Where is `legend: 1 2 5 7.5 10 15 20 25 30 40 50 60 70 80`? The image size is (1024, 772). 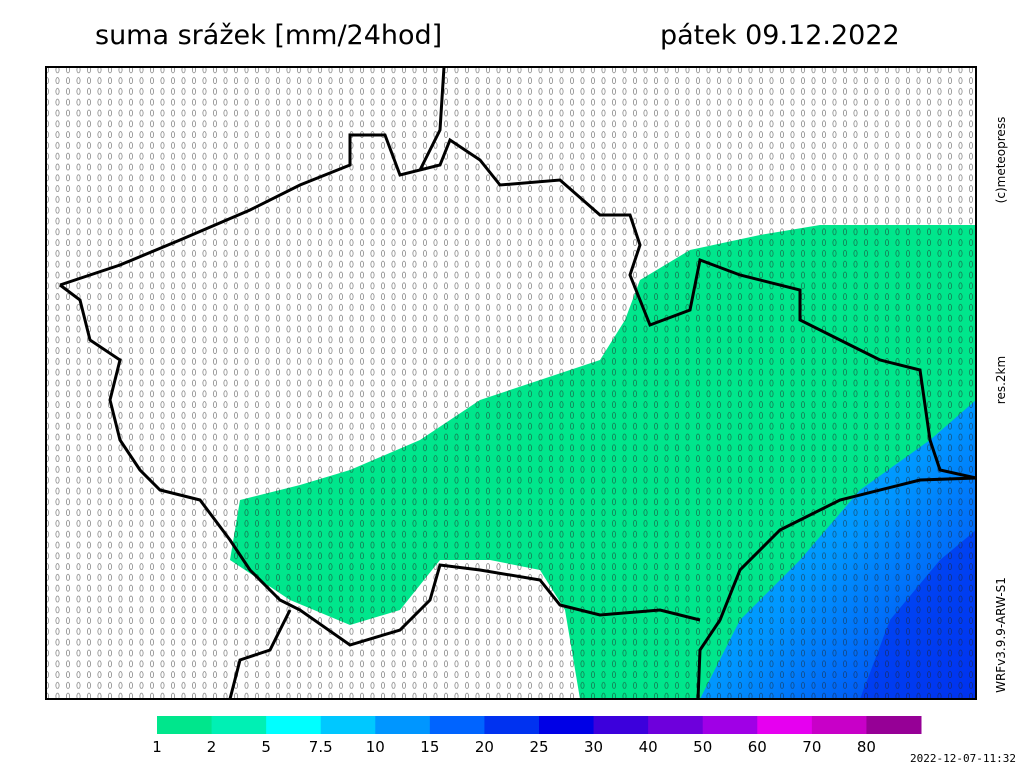
legend: 1 2 5 7.5 10 15 20 25 30 40 50 60 70 80 is located at coordinates (537, 736).